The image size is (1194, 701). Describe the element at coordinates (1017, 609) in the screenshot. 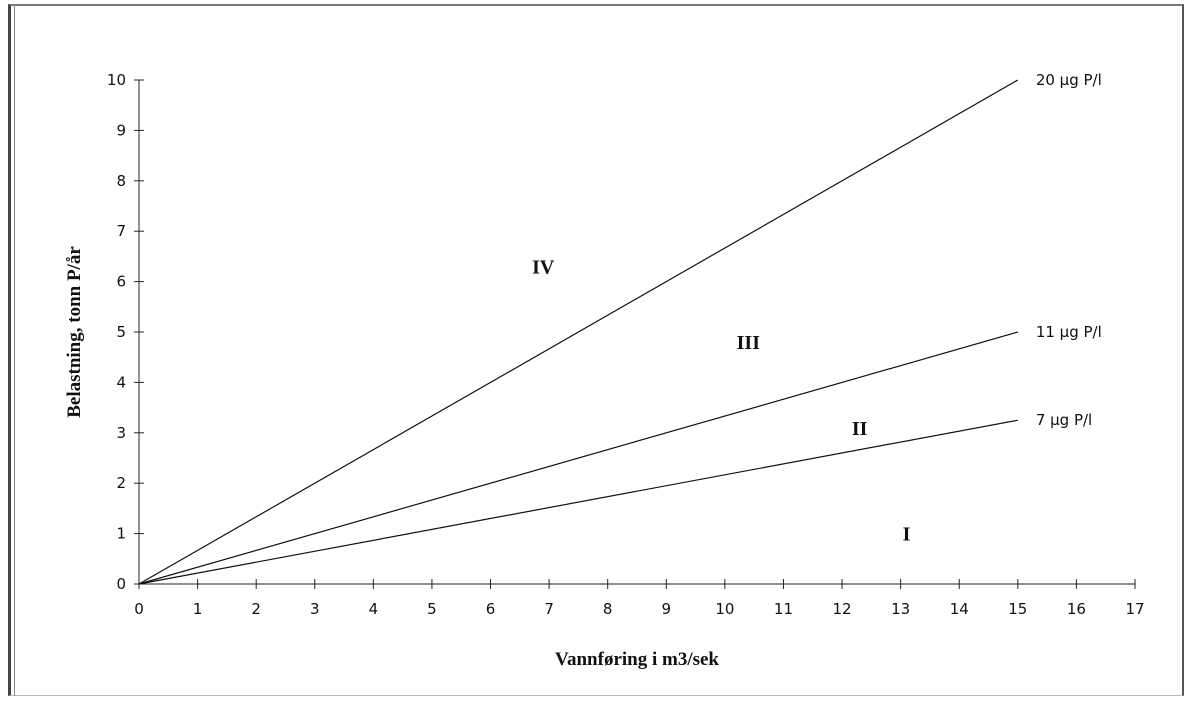

I see `x-tick-label: 15` at that location.